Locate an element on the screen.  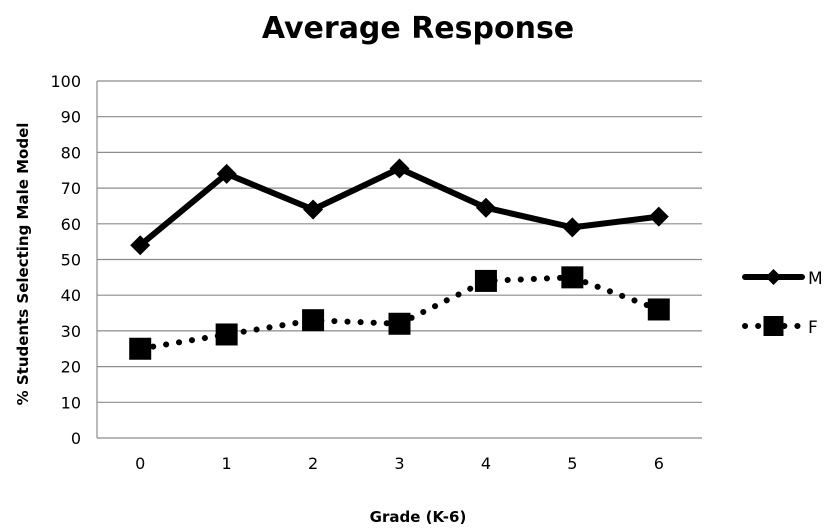
x-axis-label: Grade (K-6) is located at coordinates (418, 517).